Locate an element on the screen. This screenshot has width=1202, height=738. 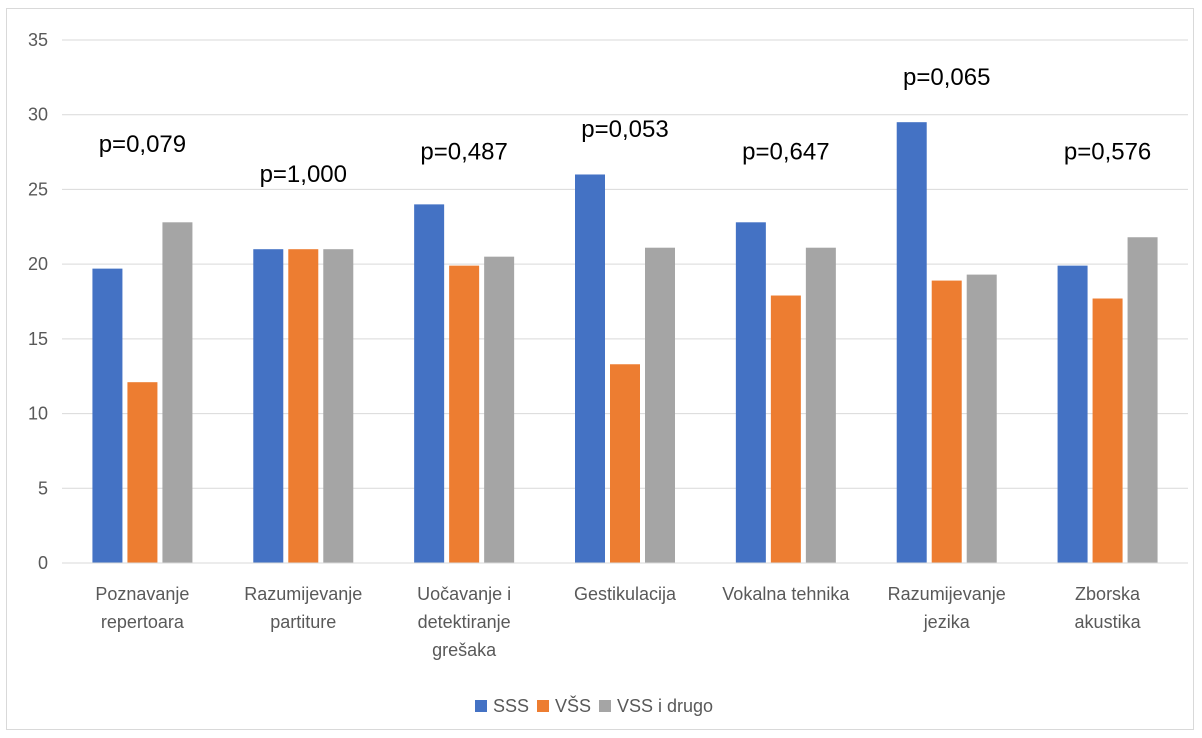
x-tick-label: Poznavanje repertoara is located at coordinates (142, 608).